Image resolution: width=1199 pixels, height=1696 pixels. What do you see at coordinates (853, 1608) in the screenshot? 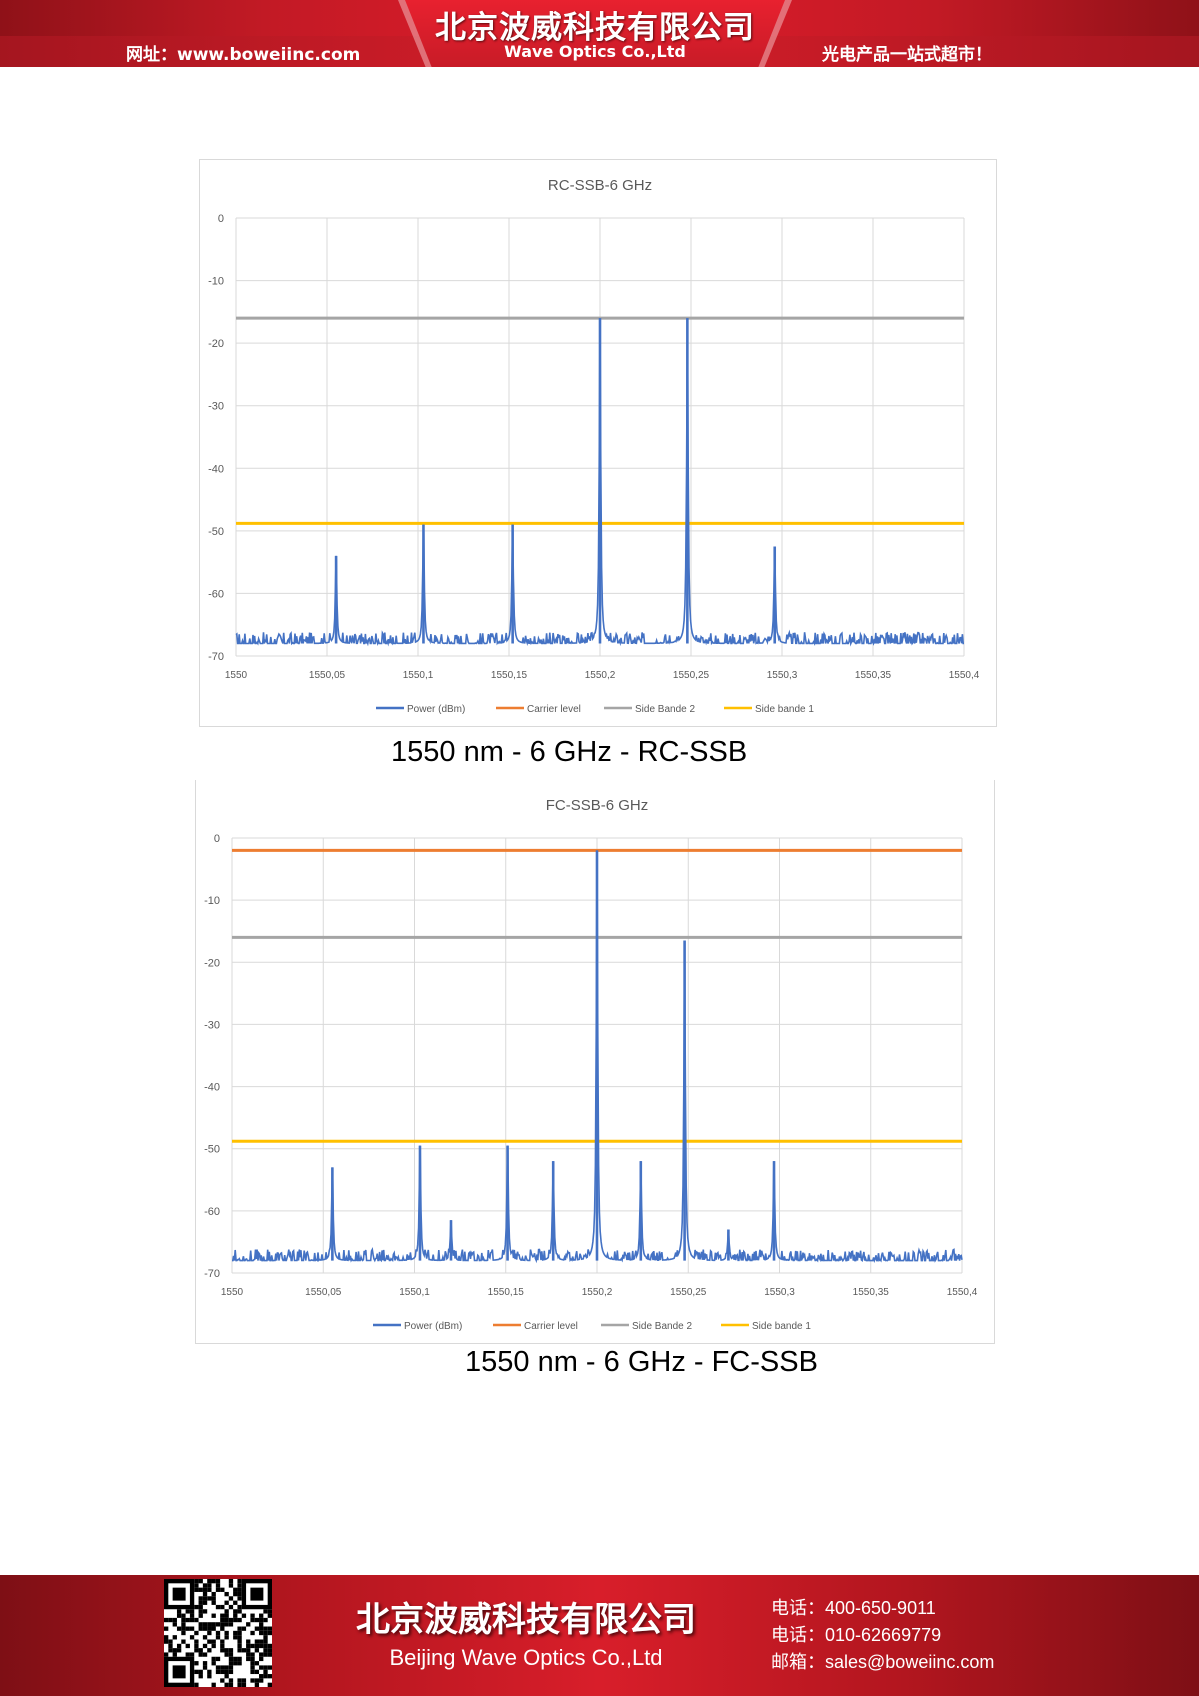
I see `footer-phone-1: 电话：400-650-9011` at bounding box center [853, 1608].